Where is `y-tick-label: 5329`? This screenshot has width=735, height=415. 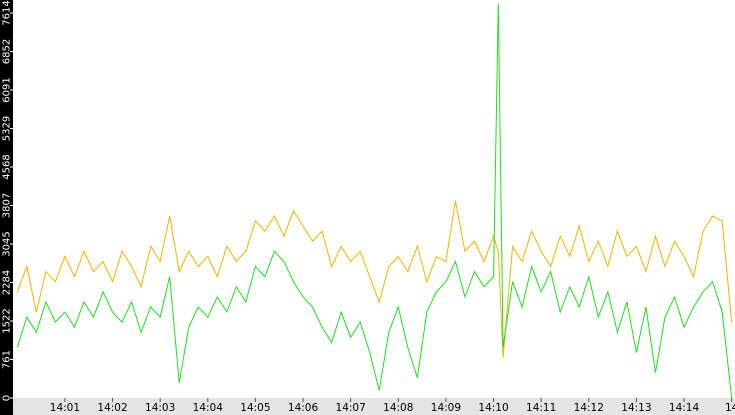
y-tick-label: 5329 is located at coordinates (7, 128).